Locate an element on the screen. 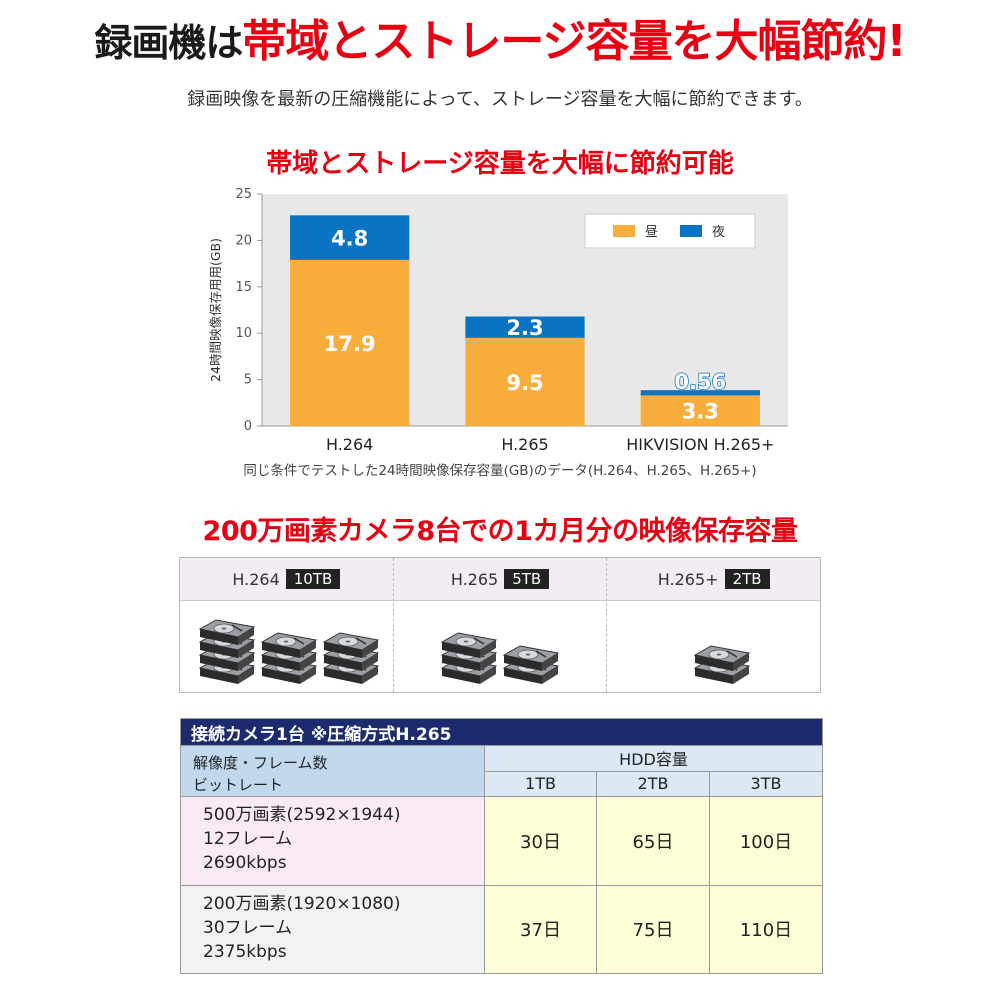 Image resolution: width=1000 pixels, height=990 pixels. legend-label-day: 昼 is located at coordinates (651, 232).